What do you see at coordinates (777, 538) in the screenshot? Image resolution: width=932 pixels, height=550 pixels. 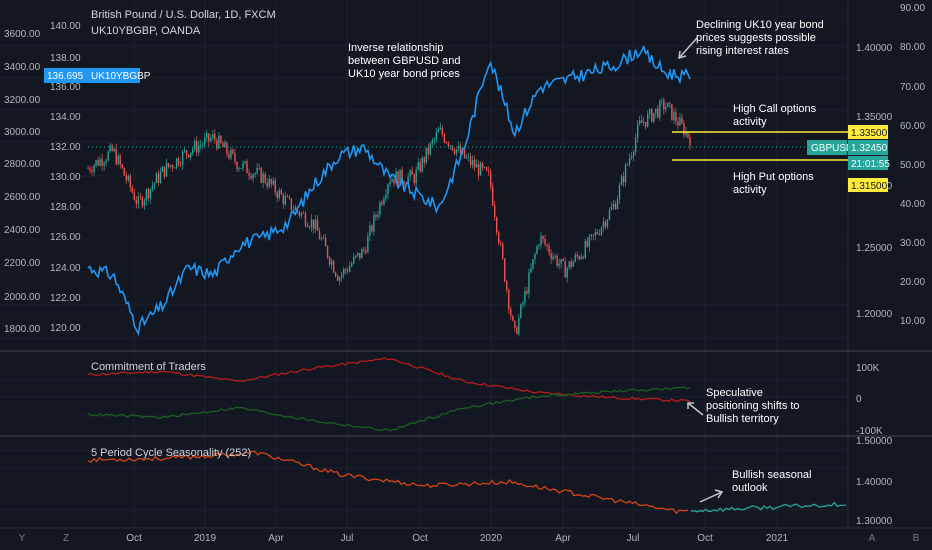 I see `time-tick: 2021` at bounding box center [777, 538].